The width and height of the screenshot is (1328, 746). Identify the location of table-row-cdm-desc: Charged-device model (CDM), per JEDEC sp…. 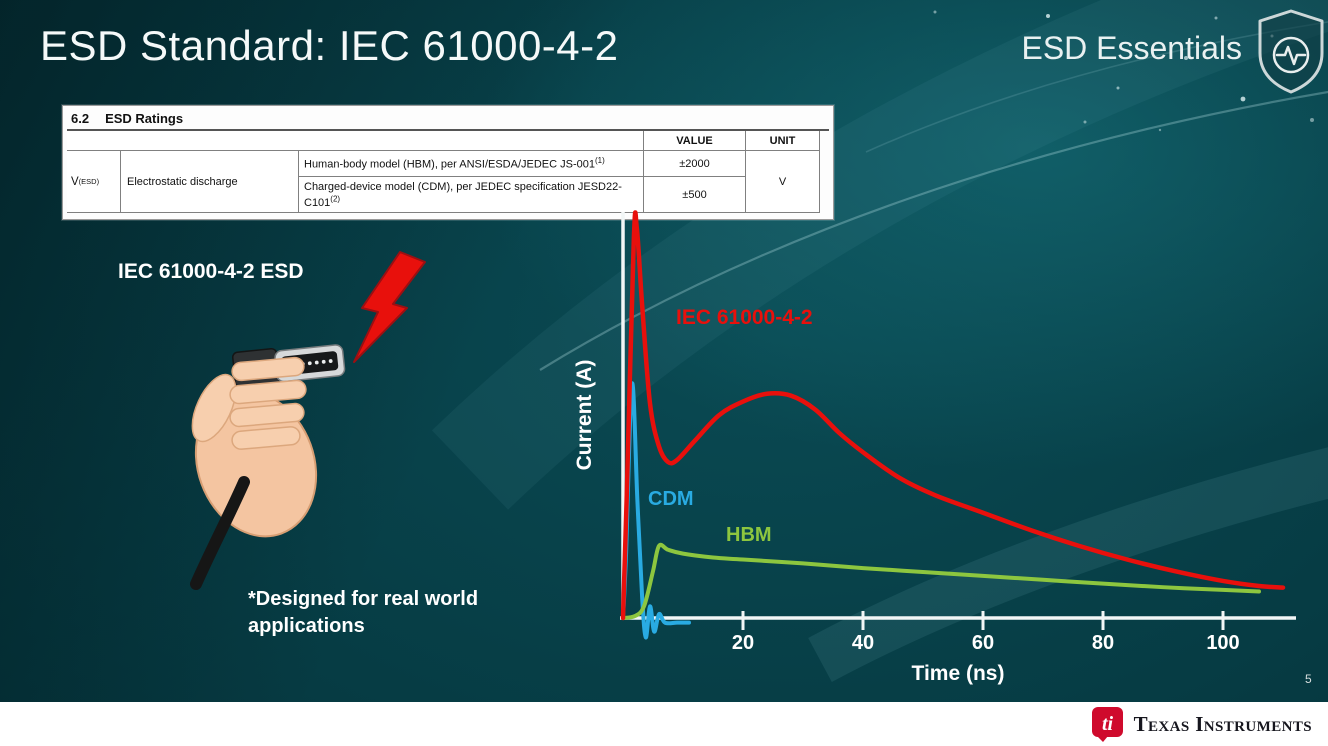
(471, 195).